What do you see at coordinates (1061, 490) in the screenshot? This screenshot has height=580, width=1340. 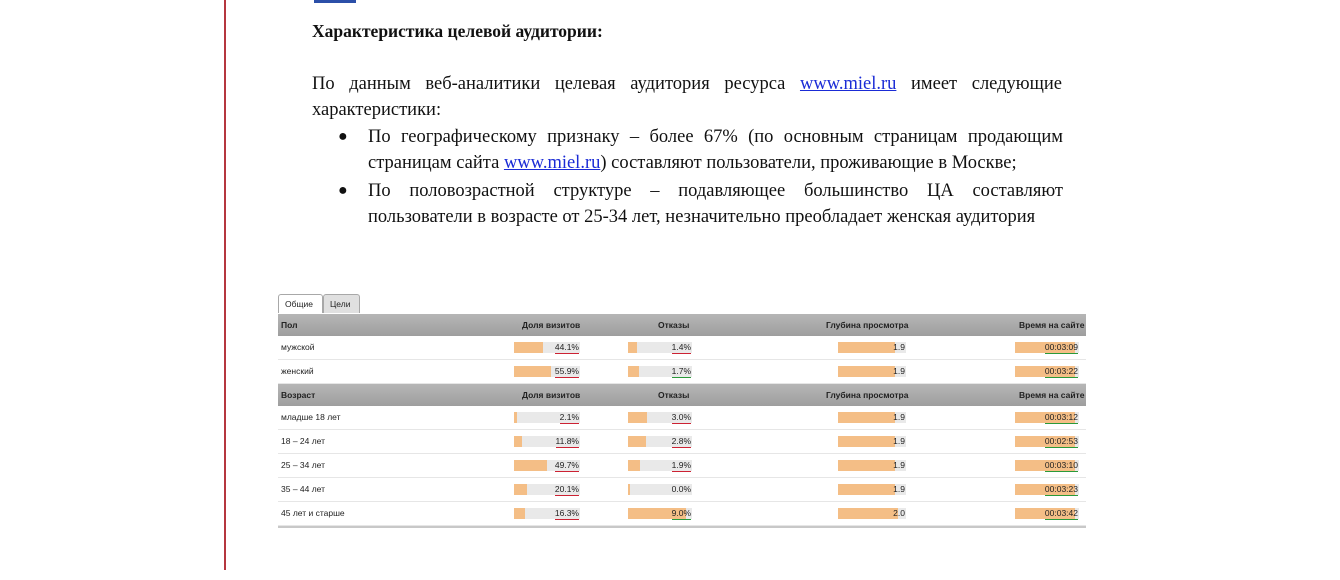 I see `time-value: 00:03:23` at bounding box center [1061, 490].